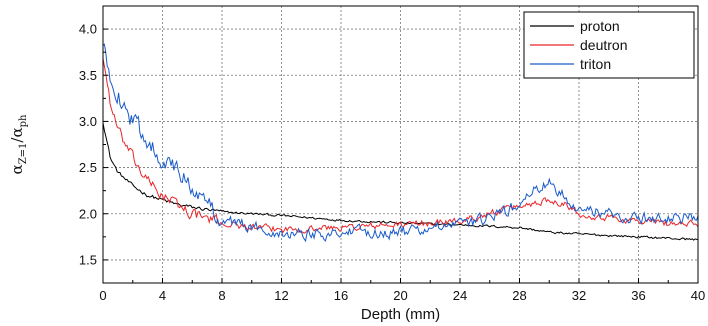 The width and height of the screenshot is (708, 326). I want to click on legend: proton deutron triton, so click(609, 45).